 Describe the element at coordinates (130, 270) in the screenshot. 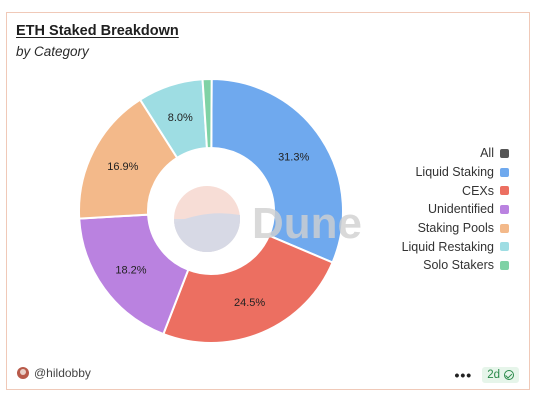

I see `slice-data-label: 18.2%` at that location.